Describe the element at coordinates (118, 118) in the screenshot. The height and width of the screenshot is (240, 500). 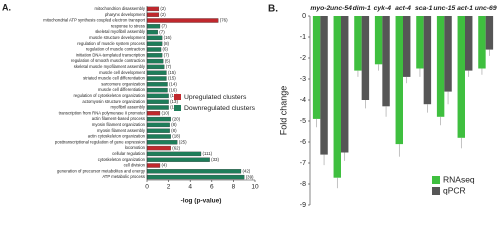
I see `category-label: actin filament-based process` at that location.